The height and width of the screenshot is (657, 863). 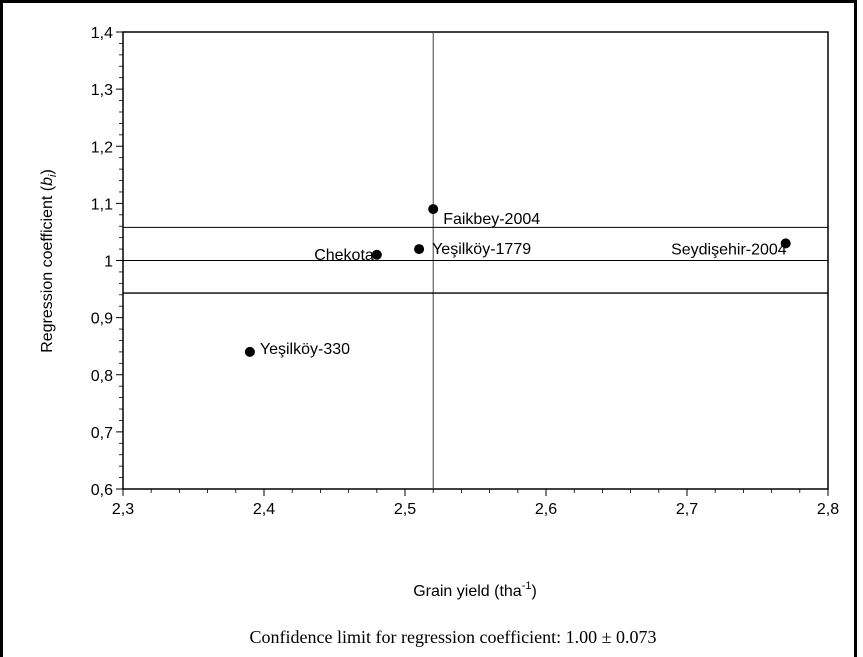 I want to click on point-label: Seydişehir-2004, so click(x=729, y=249).